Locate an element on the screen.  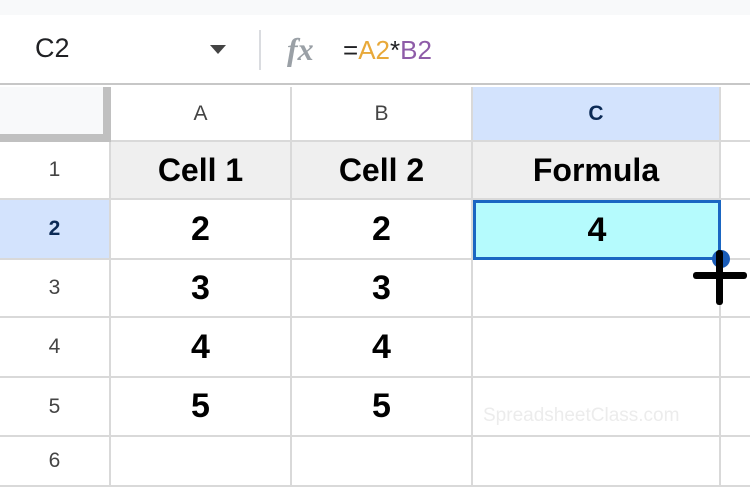
row-header-3: 3 is located at coordinates (55, 289).